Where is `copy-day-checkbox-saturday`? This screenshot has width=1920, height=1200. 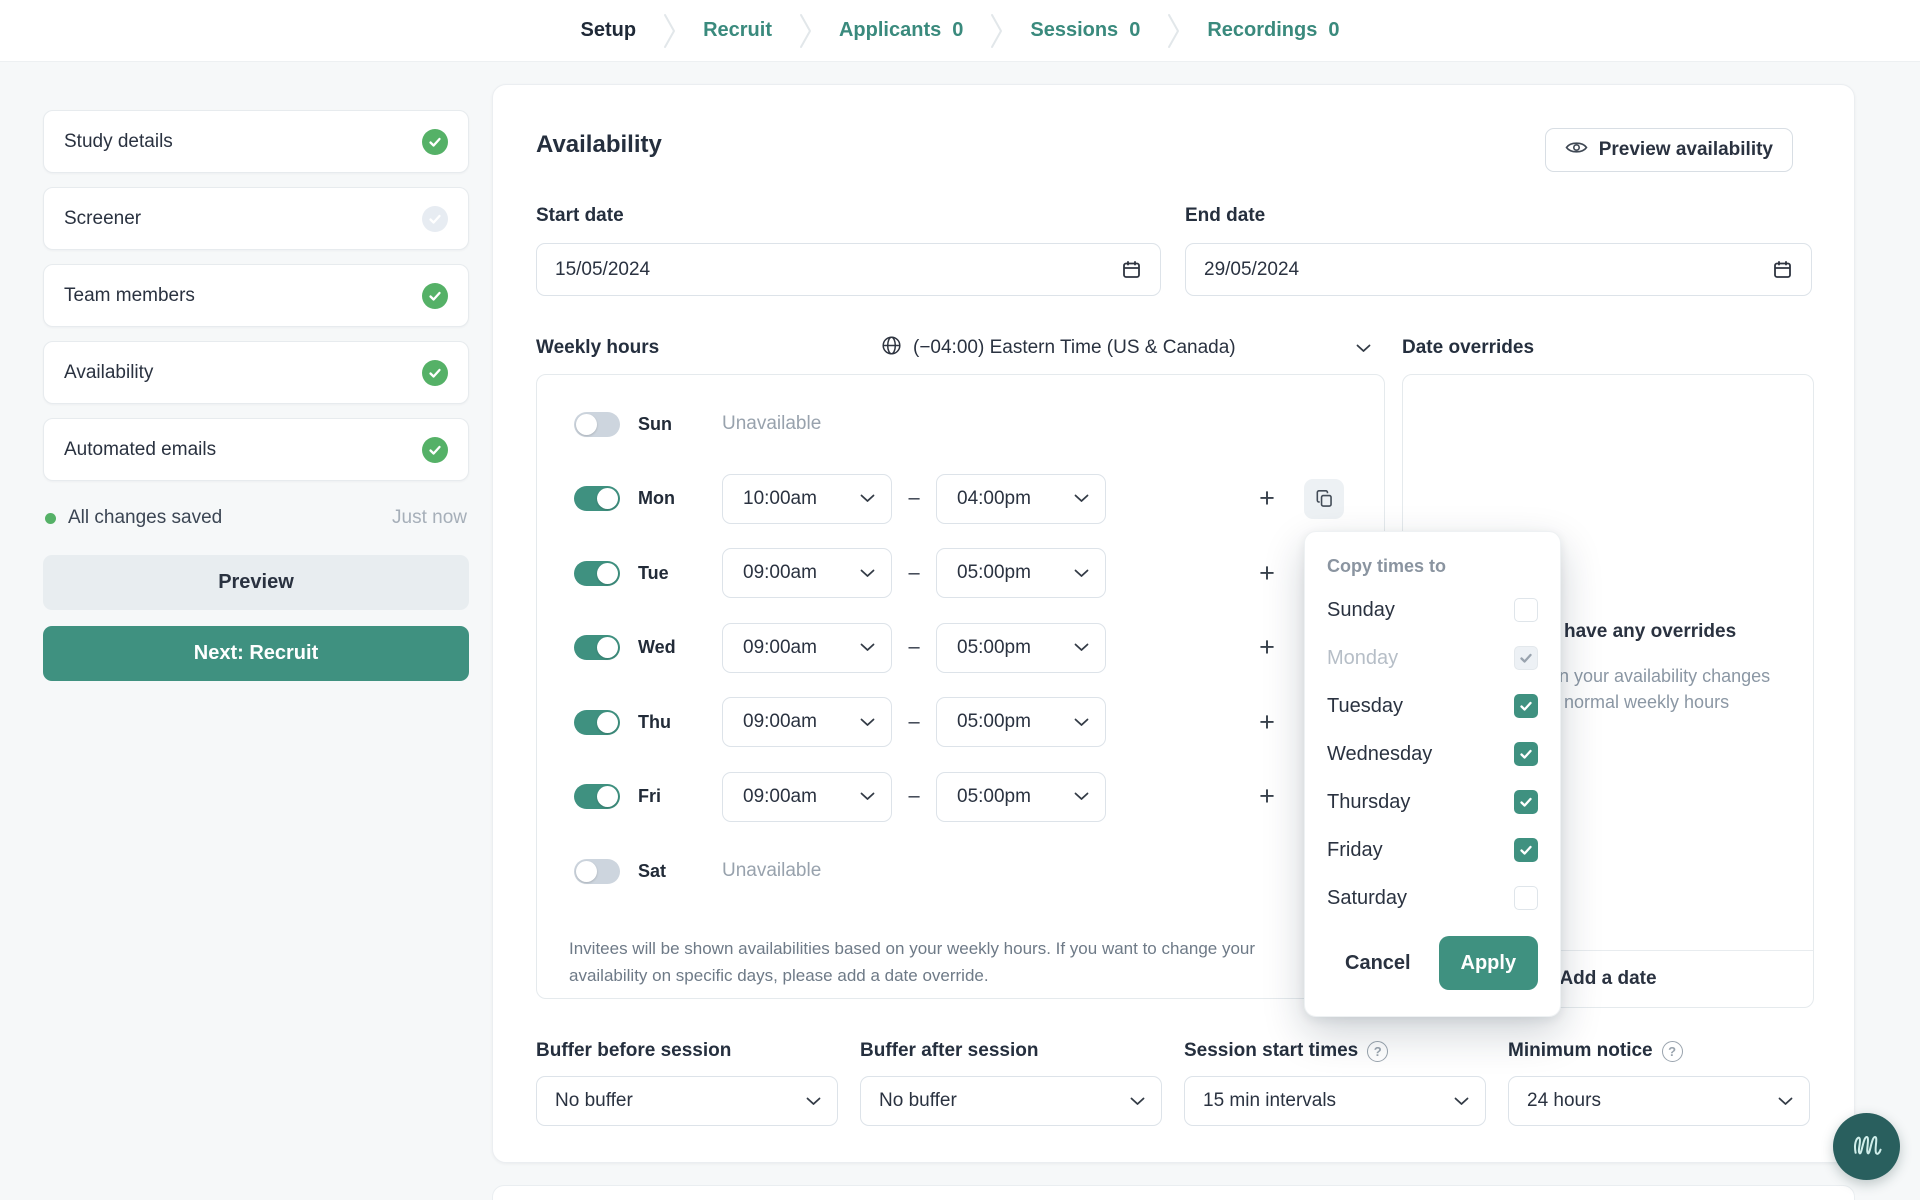
copy-day-checkbox-saturday is located at coordinates (1526, 898).